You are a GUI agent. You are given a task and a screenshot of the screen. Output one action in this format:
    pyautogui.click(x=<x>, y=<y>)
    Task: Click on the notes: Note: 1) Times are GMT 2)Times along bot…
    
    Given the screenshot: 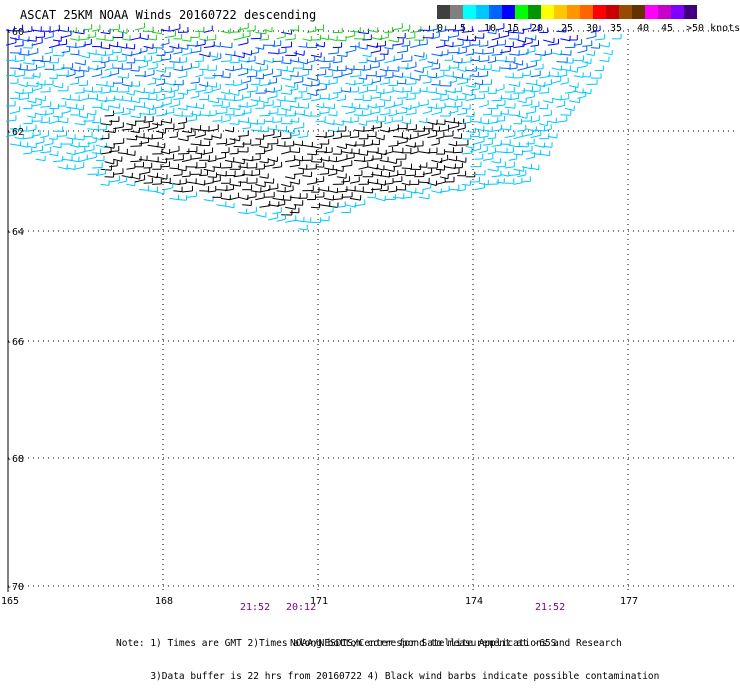 What is the action you would take?
    pyautogui.click(x=387, y=654)
    